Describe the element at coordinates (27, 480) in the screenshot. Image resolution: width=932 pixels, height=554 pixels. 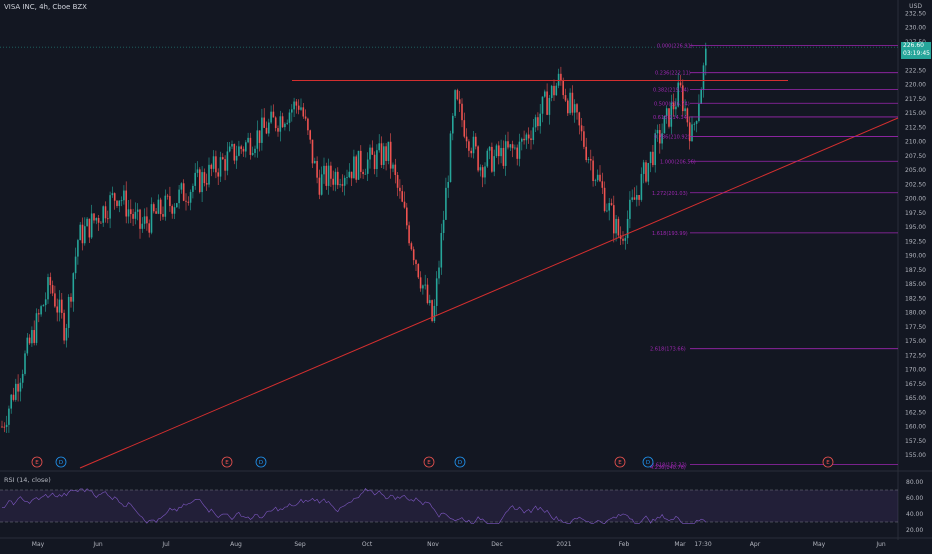
I see `rsi-indicator-label: RSI (14, close)` at that location.